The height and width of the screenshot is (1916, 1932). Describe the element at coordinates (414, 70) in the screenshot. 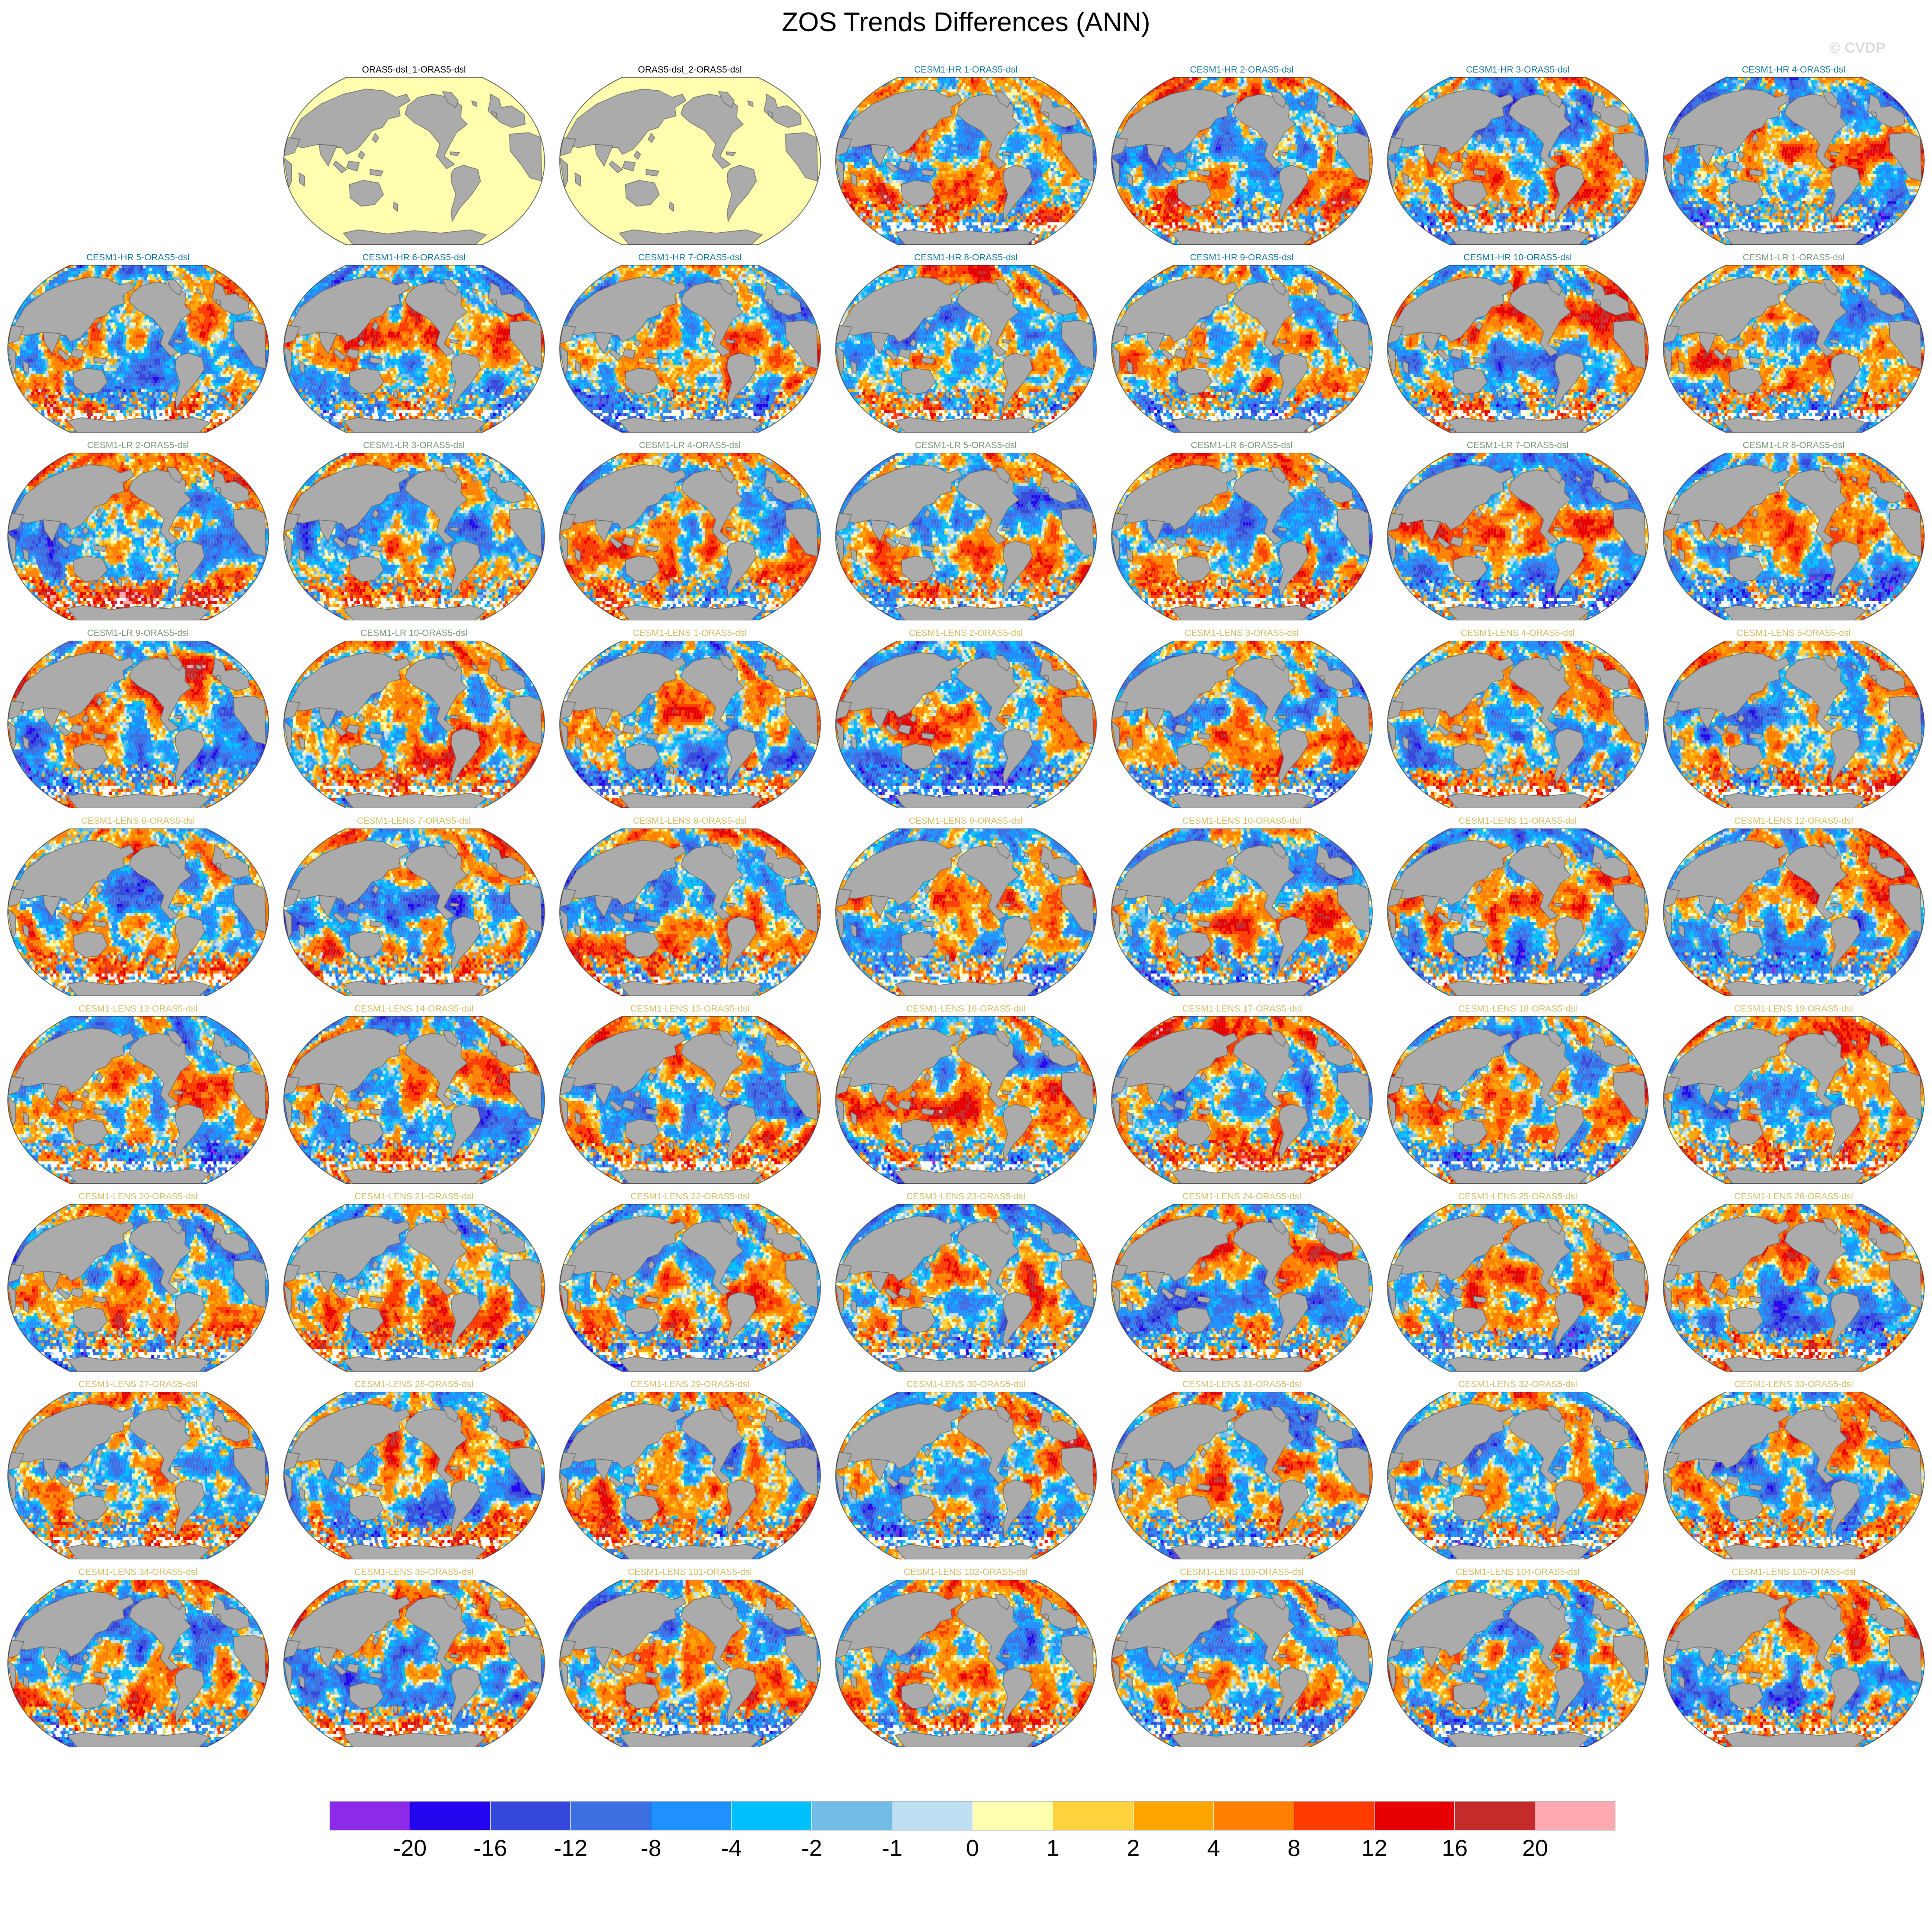

I see `panel-title: ORAS5-dsl_1-ORAS5-dsl` at that location.